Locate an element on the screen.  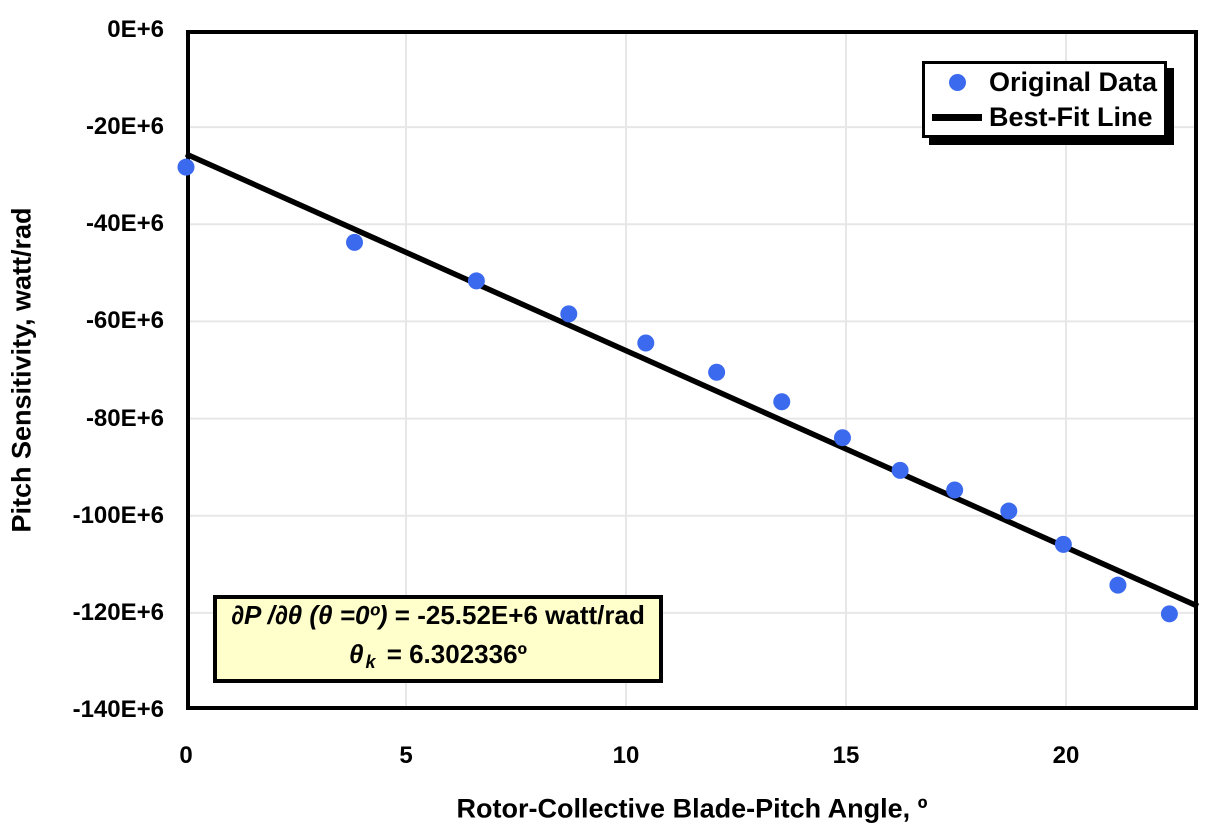
y-tick-label: -80E+6 is located at coordinates (124, 418).